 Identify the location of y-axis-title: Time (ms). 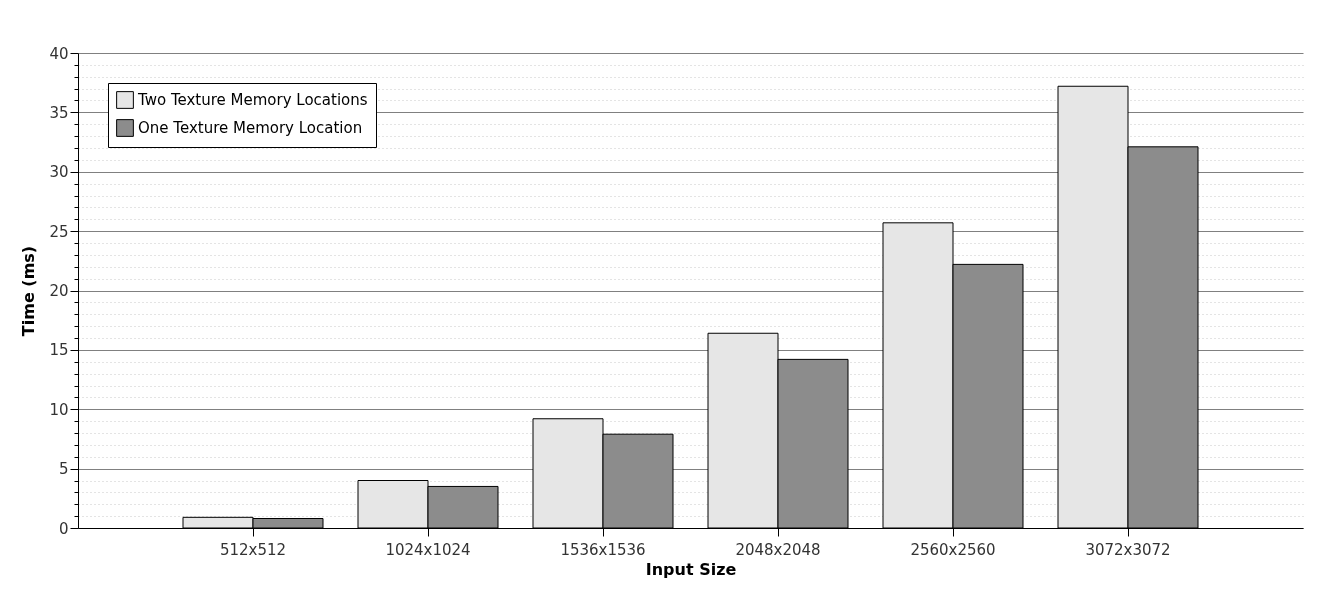
(29, 291).